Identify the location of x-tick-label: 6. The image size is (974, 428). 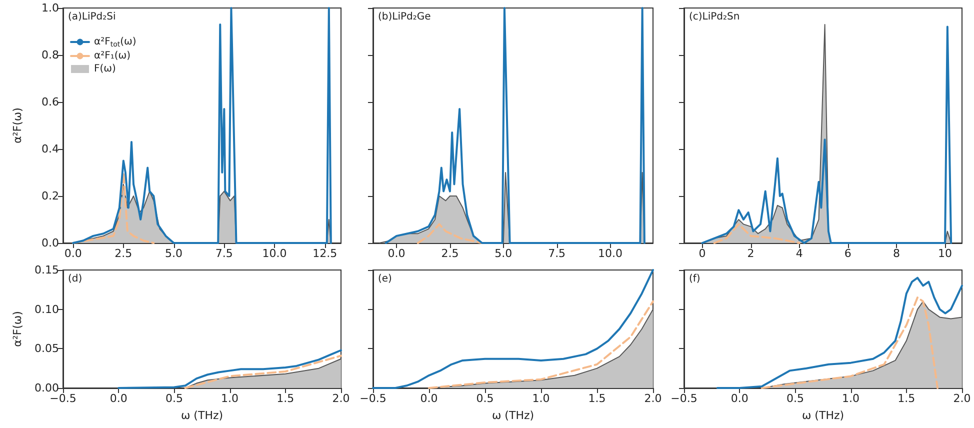
(848, 253).